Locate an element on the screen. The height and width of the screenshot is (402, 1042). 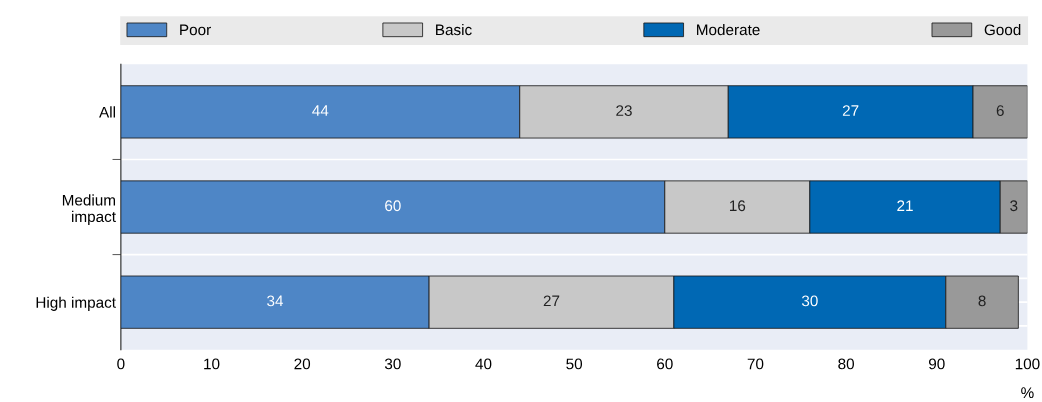
data-label: 8 is located at coordinates (982, 301).